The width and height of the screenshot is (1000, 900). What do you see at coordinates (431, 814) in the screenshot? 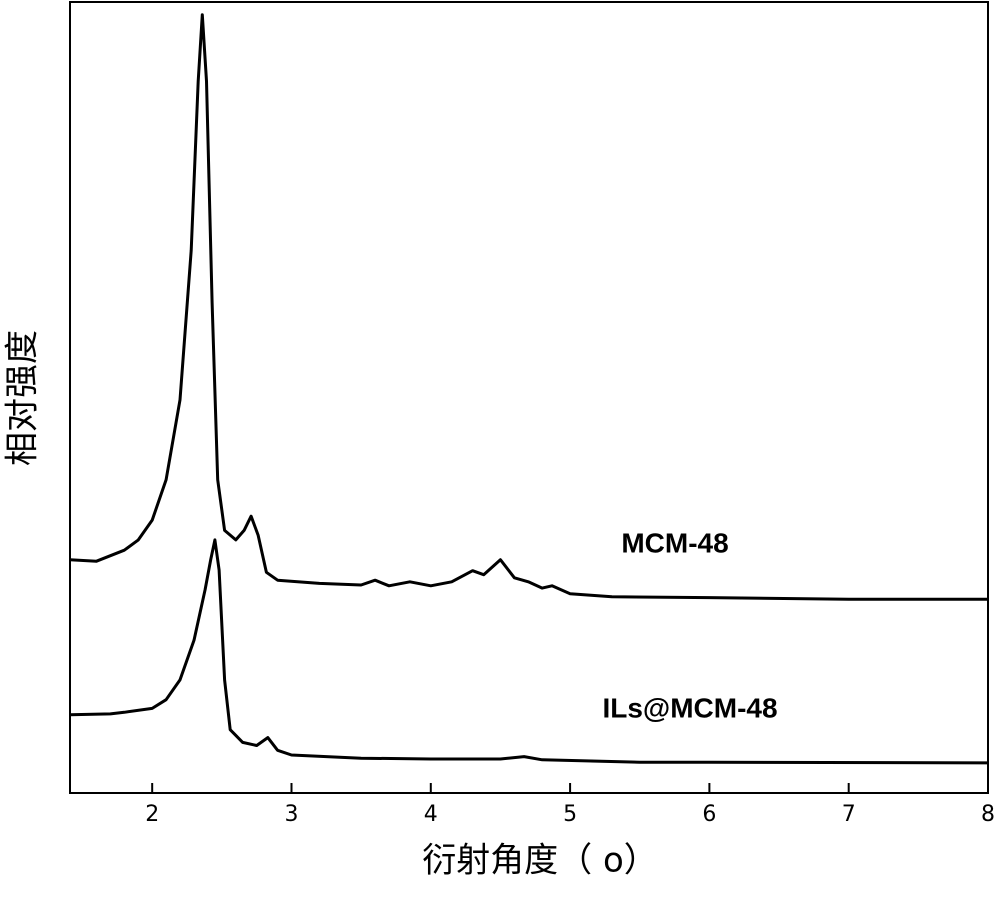
I see `x-tick-label: 4` at bounding box center [431, 814].